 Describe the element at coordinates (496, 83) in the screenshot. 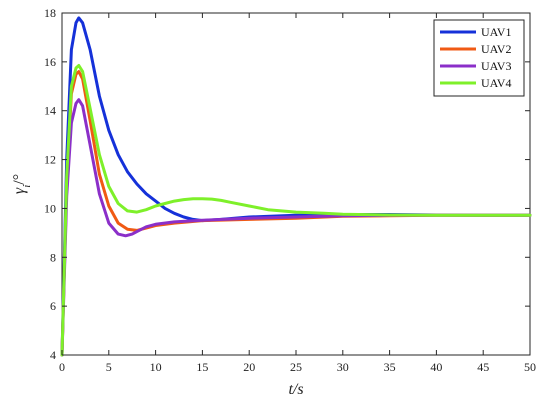

I see `legend-label-uav4: UAV4` at that location.